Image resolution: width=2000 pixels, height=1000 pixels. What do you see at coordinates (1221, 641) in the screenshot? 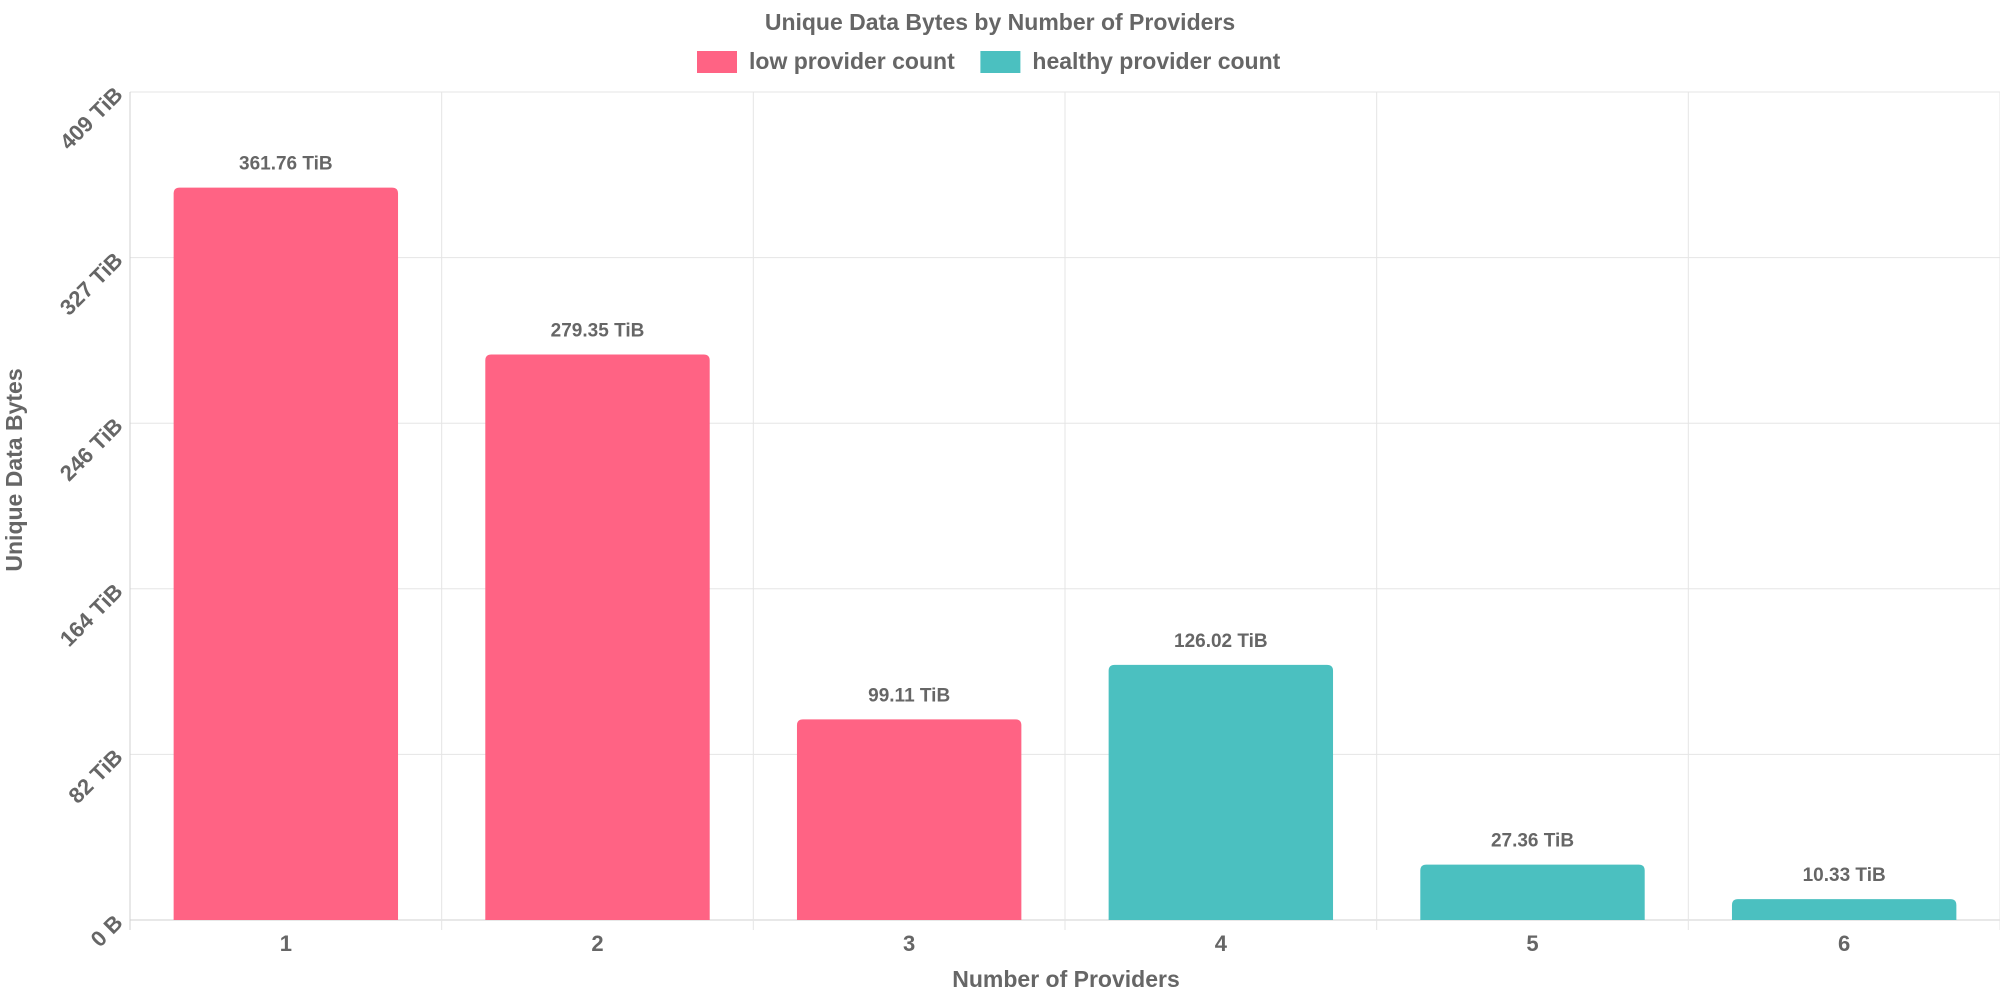
I see `data-label-4: 126.02 TiB` at bounding box center [1221, 641].